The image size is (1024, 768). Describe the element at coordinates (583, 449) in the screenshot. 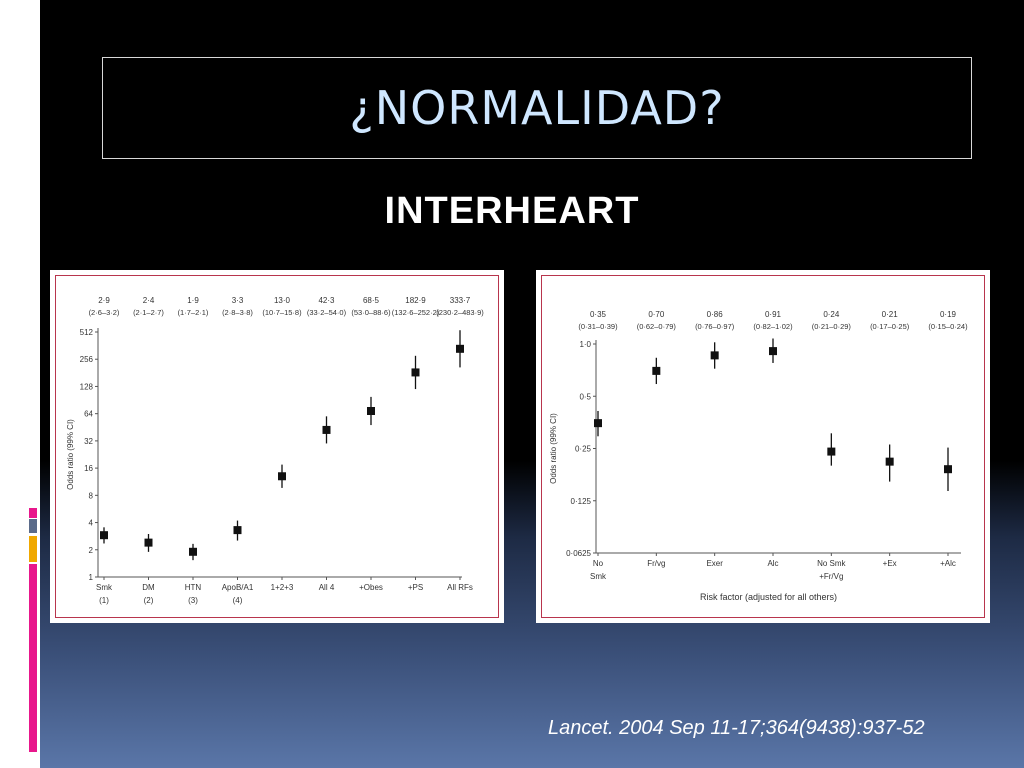

I see `y-tick-label: 0·25` at that location.